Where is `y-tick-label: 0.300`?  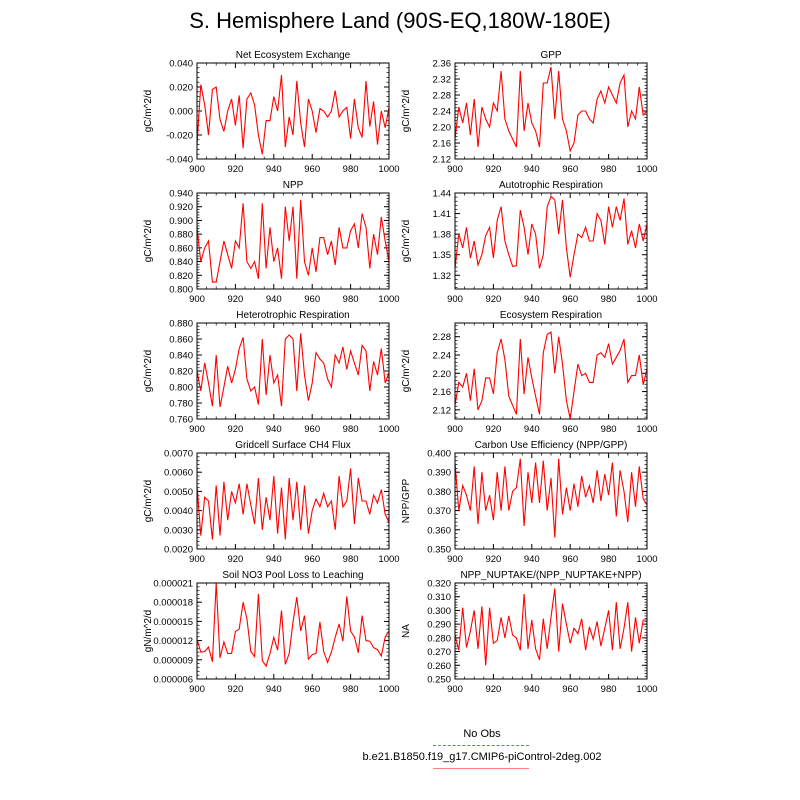 y-tick-label: 0.300 is located at coordinates (439, 611).